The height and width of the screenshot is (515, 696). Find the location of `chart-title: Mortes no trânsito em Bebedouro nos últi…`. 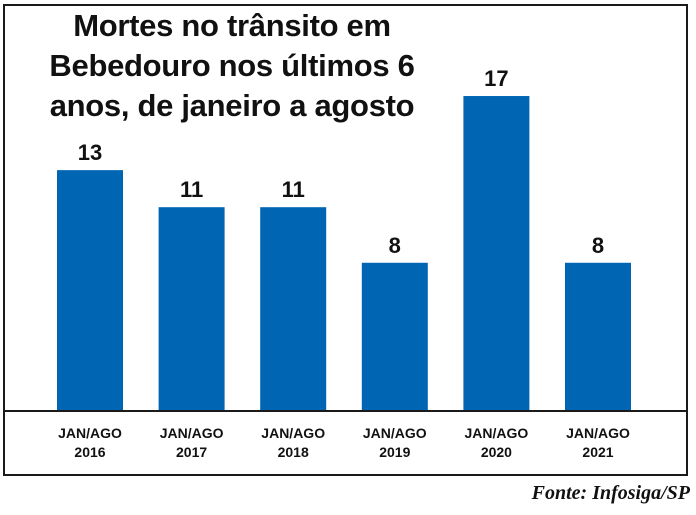

chart-title: Mortes no trânsito em Bebedouro nos últi… is located at coordinates (232, 65).